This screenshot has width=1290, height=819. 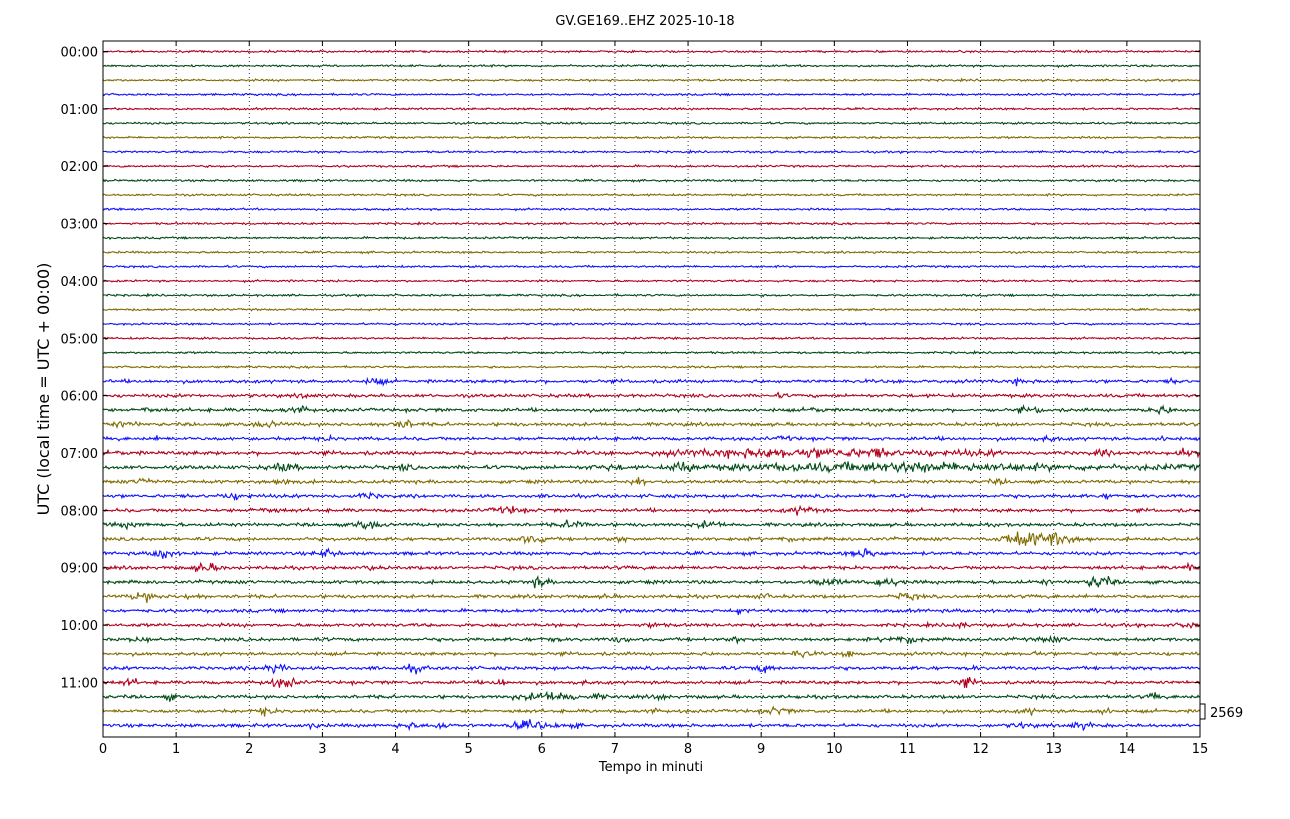 I want to click on y-tick-label: 09:00, so click(x=79, y=569).